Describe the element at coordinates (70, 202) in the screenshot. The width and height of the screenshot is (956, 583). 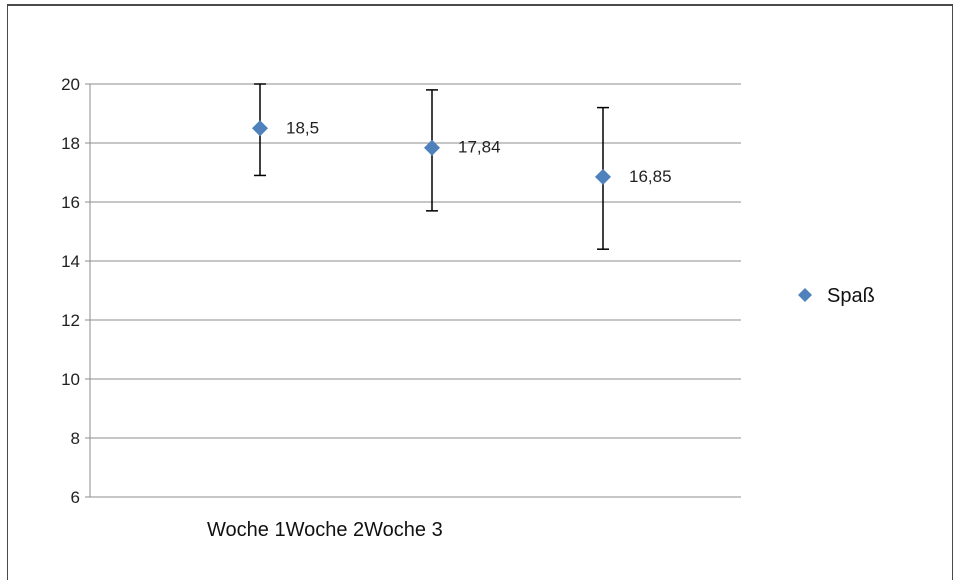
I see `y-tick-label: 16` at that location.